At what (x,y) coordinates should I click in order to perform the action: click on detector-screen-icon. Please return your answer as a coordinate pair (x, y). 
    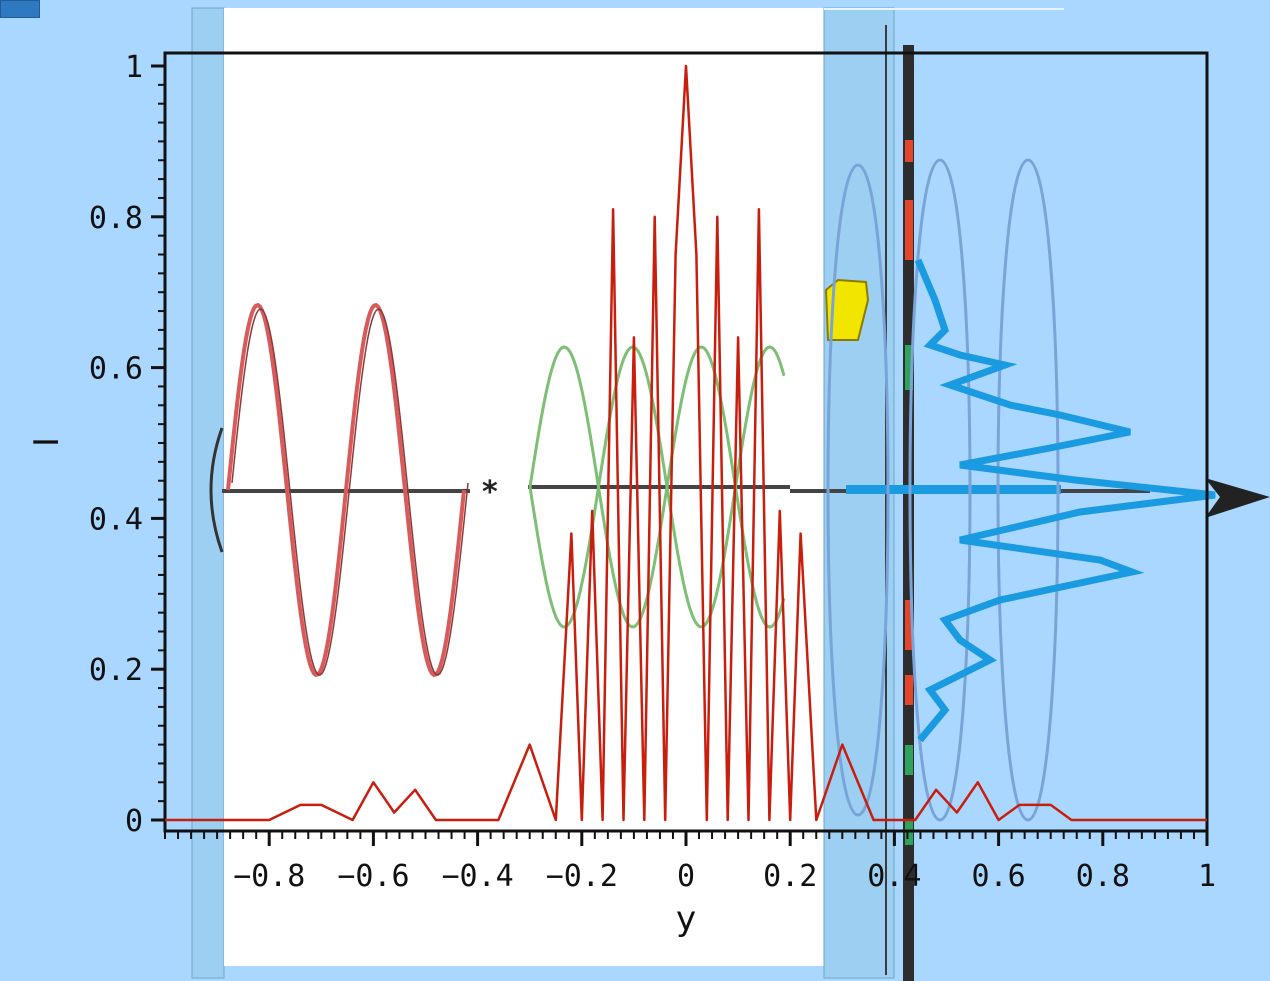
    Looking at the image, I should click on (908, 513).